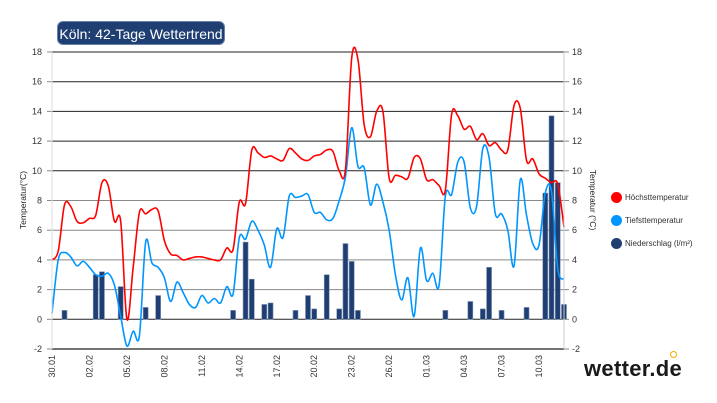  I want to click on y-tick-label-left: 6, so click(39, 230).